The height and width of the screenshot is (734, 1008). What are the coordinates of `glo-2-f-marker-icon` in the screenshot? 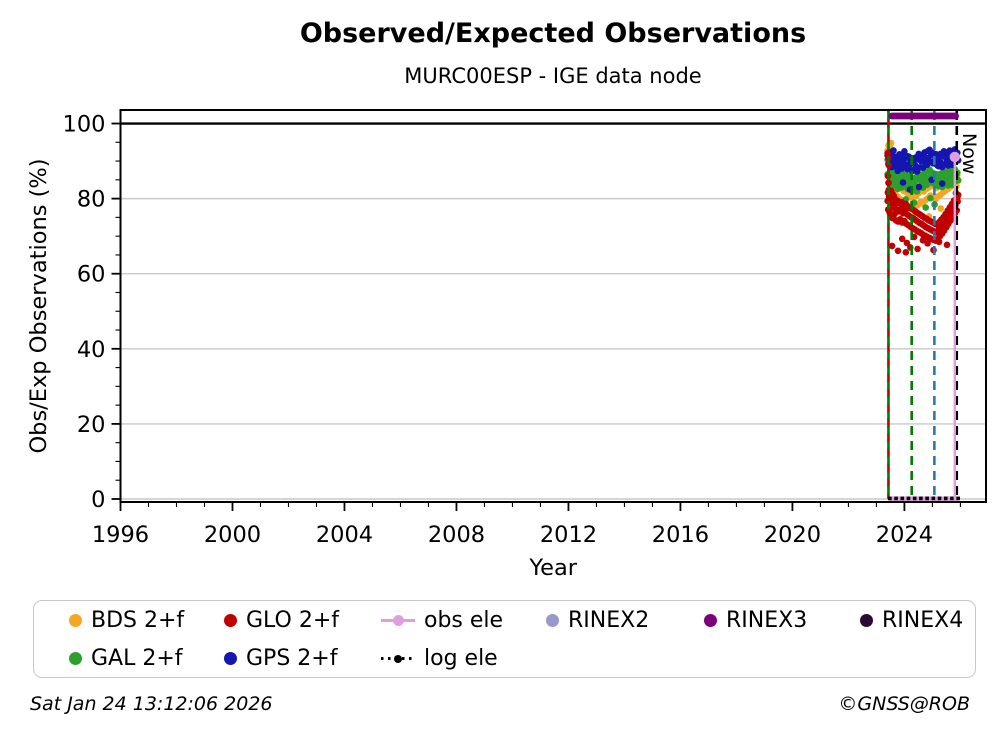 It's located at (230, 620).